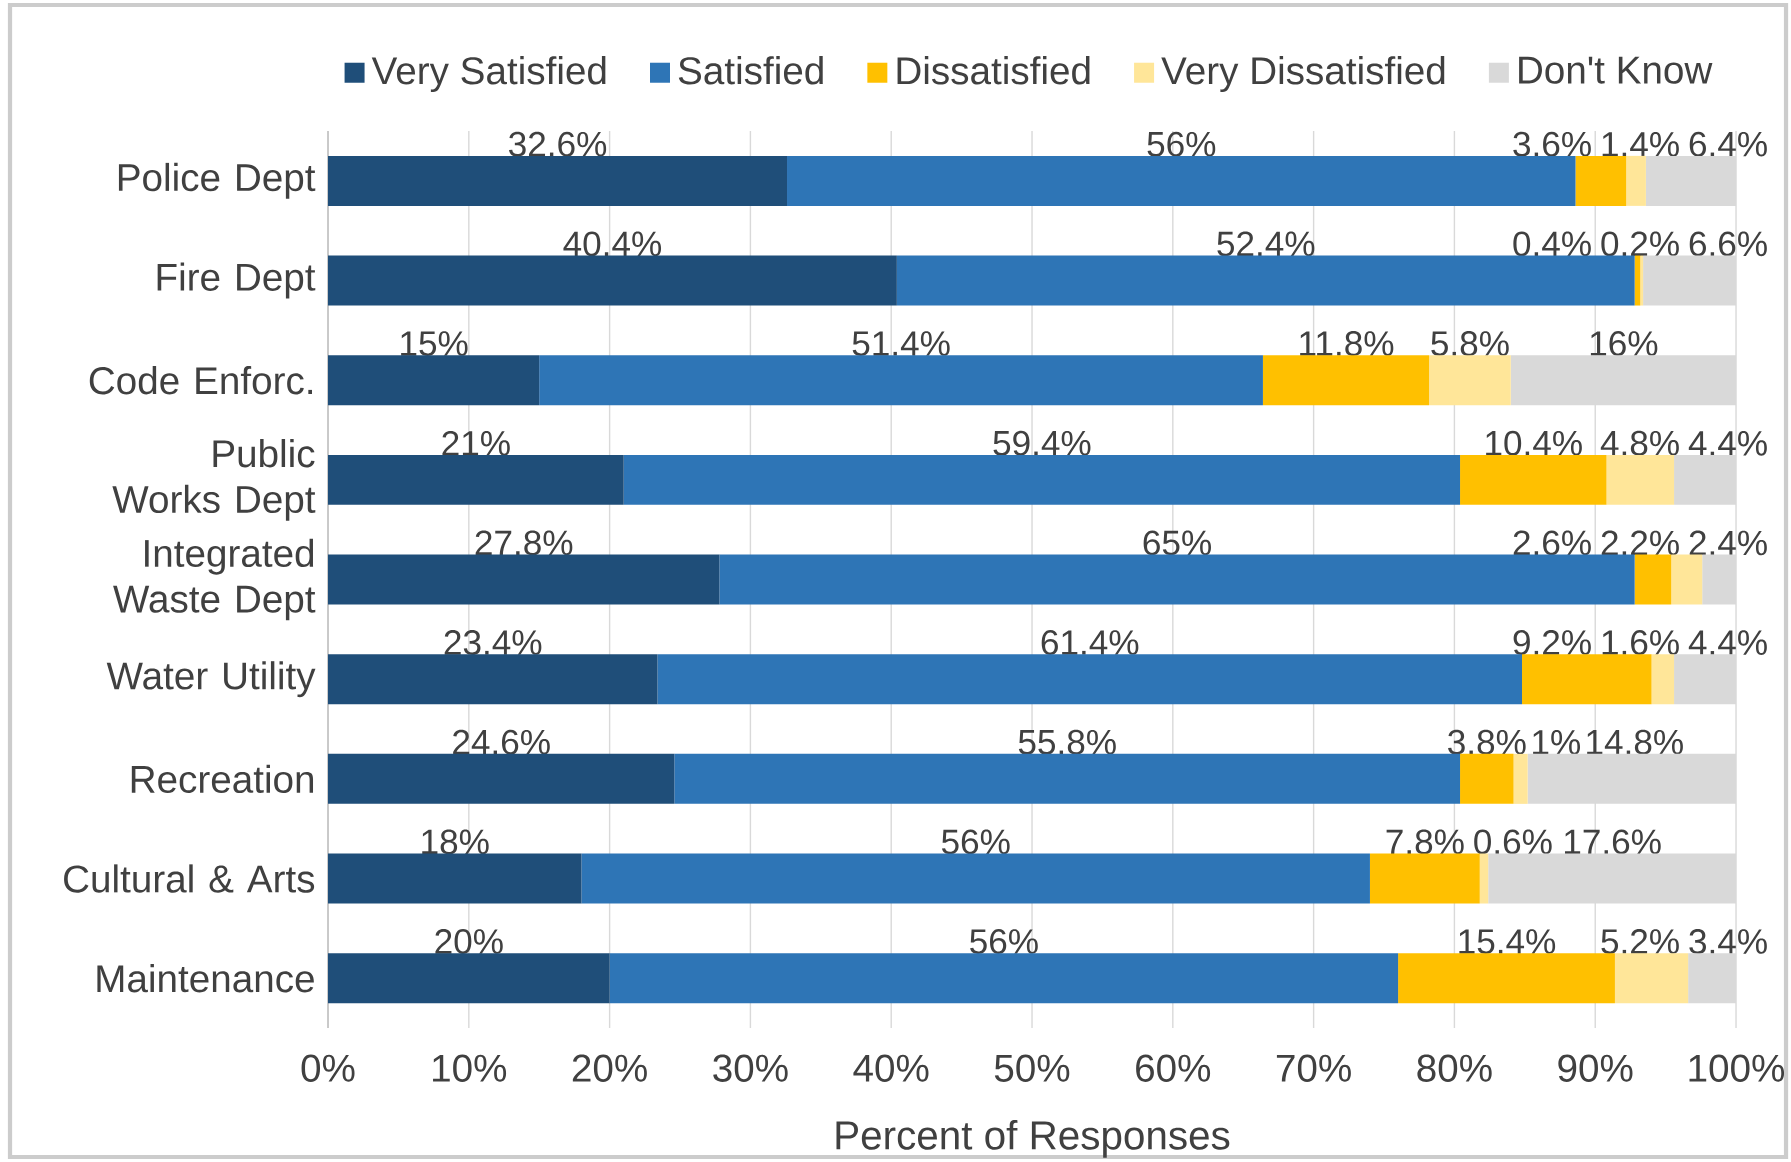 This screenshot has width=1791, height=1162. Describe the element at coordinates (1640, 642) in the screenshot. I see `data-label: 1.6%` at that location.